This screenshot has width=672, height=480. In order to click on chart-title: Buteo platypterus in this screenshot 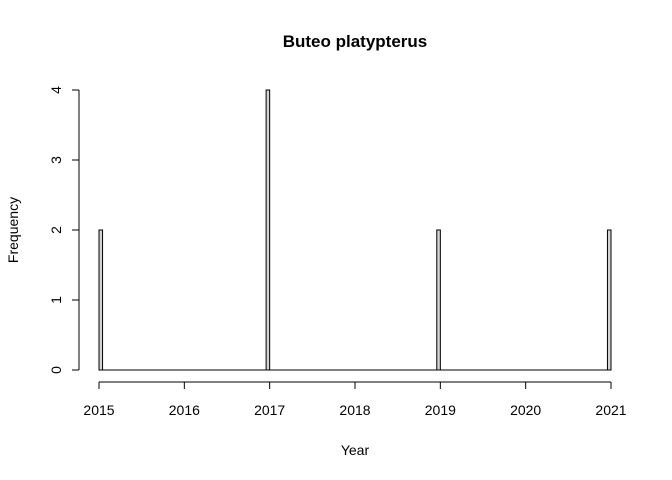, I will do `click(355, 41)`.